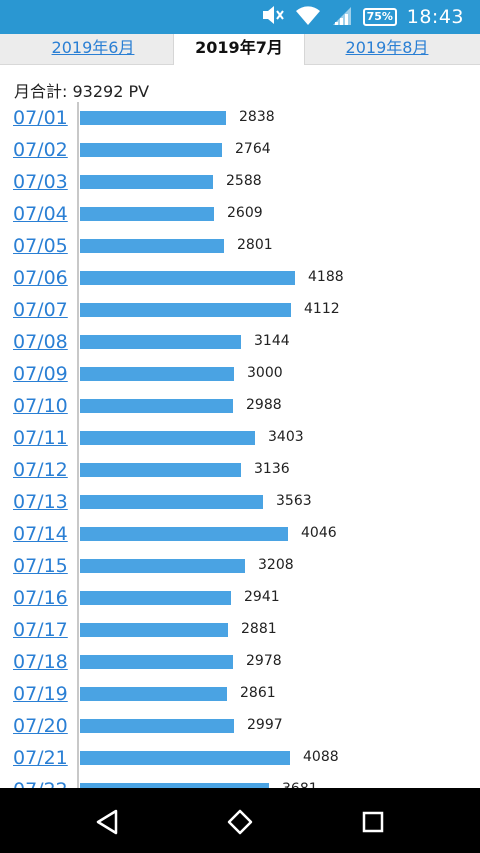  I want to click on date-link: 07/04, so click(40, 214).